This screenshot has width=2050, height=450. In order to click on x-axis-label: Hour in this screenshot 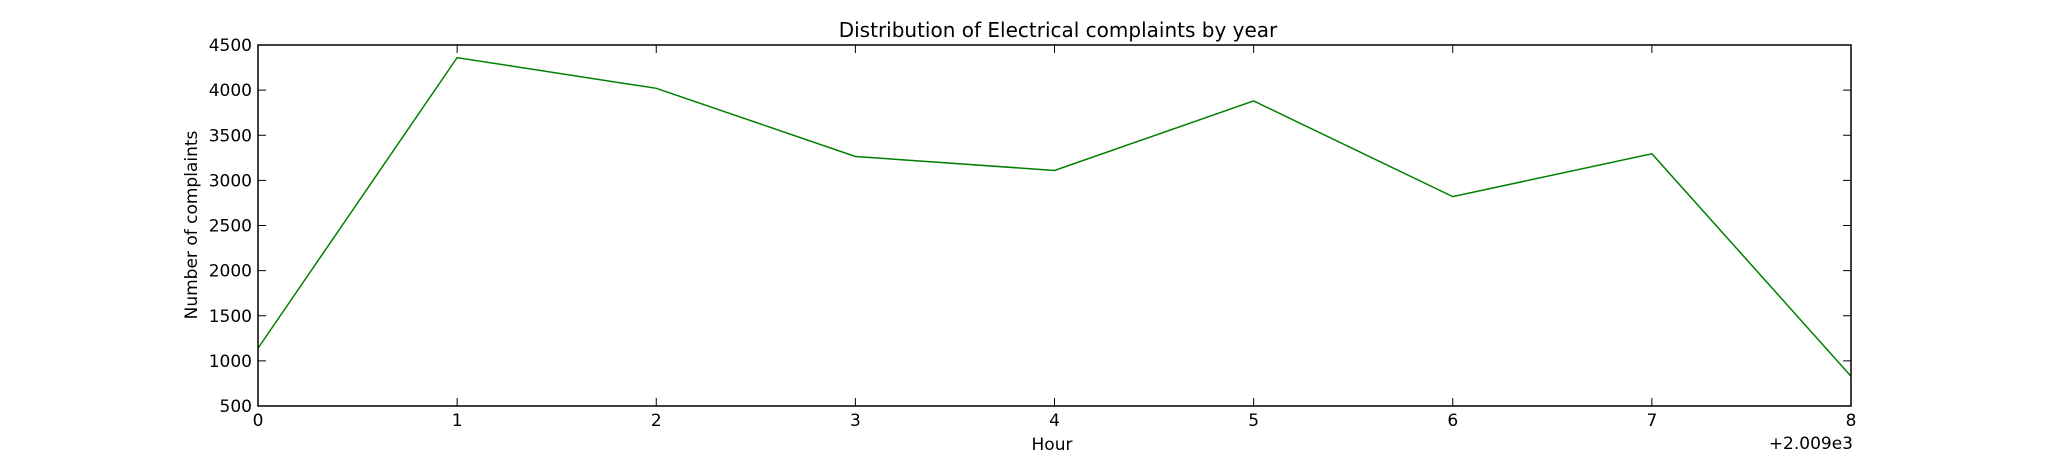, I will do `click(1052, 442)`.